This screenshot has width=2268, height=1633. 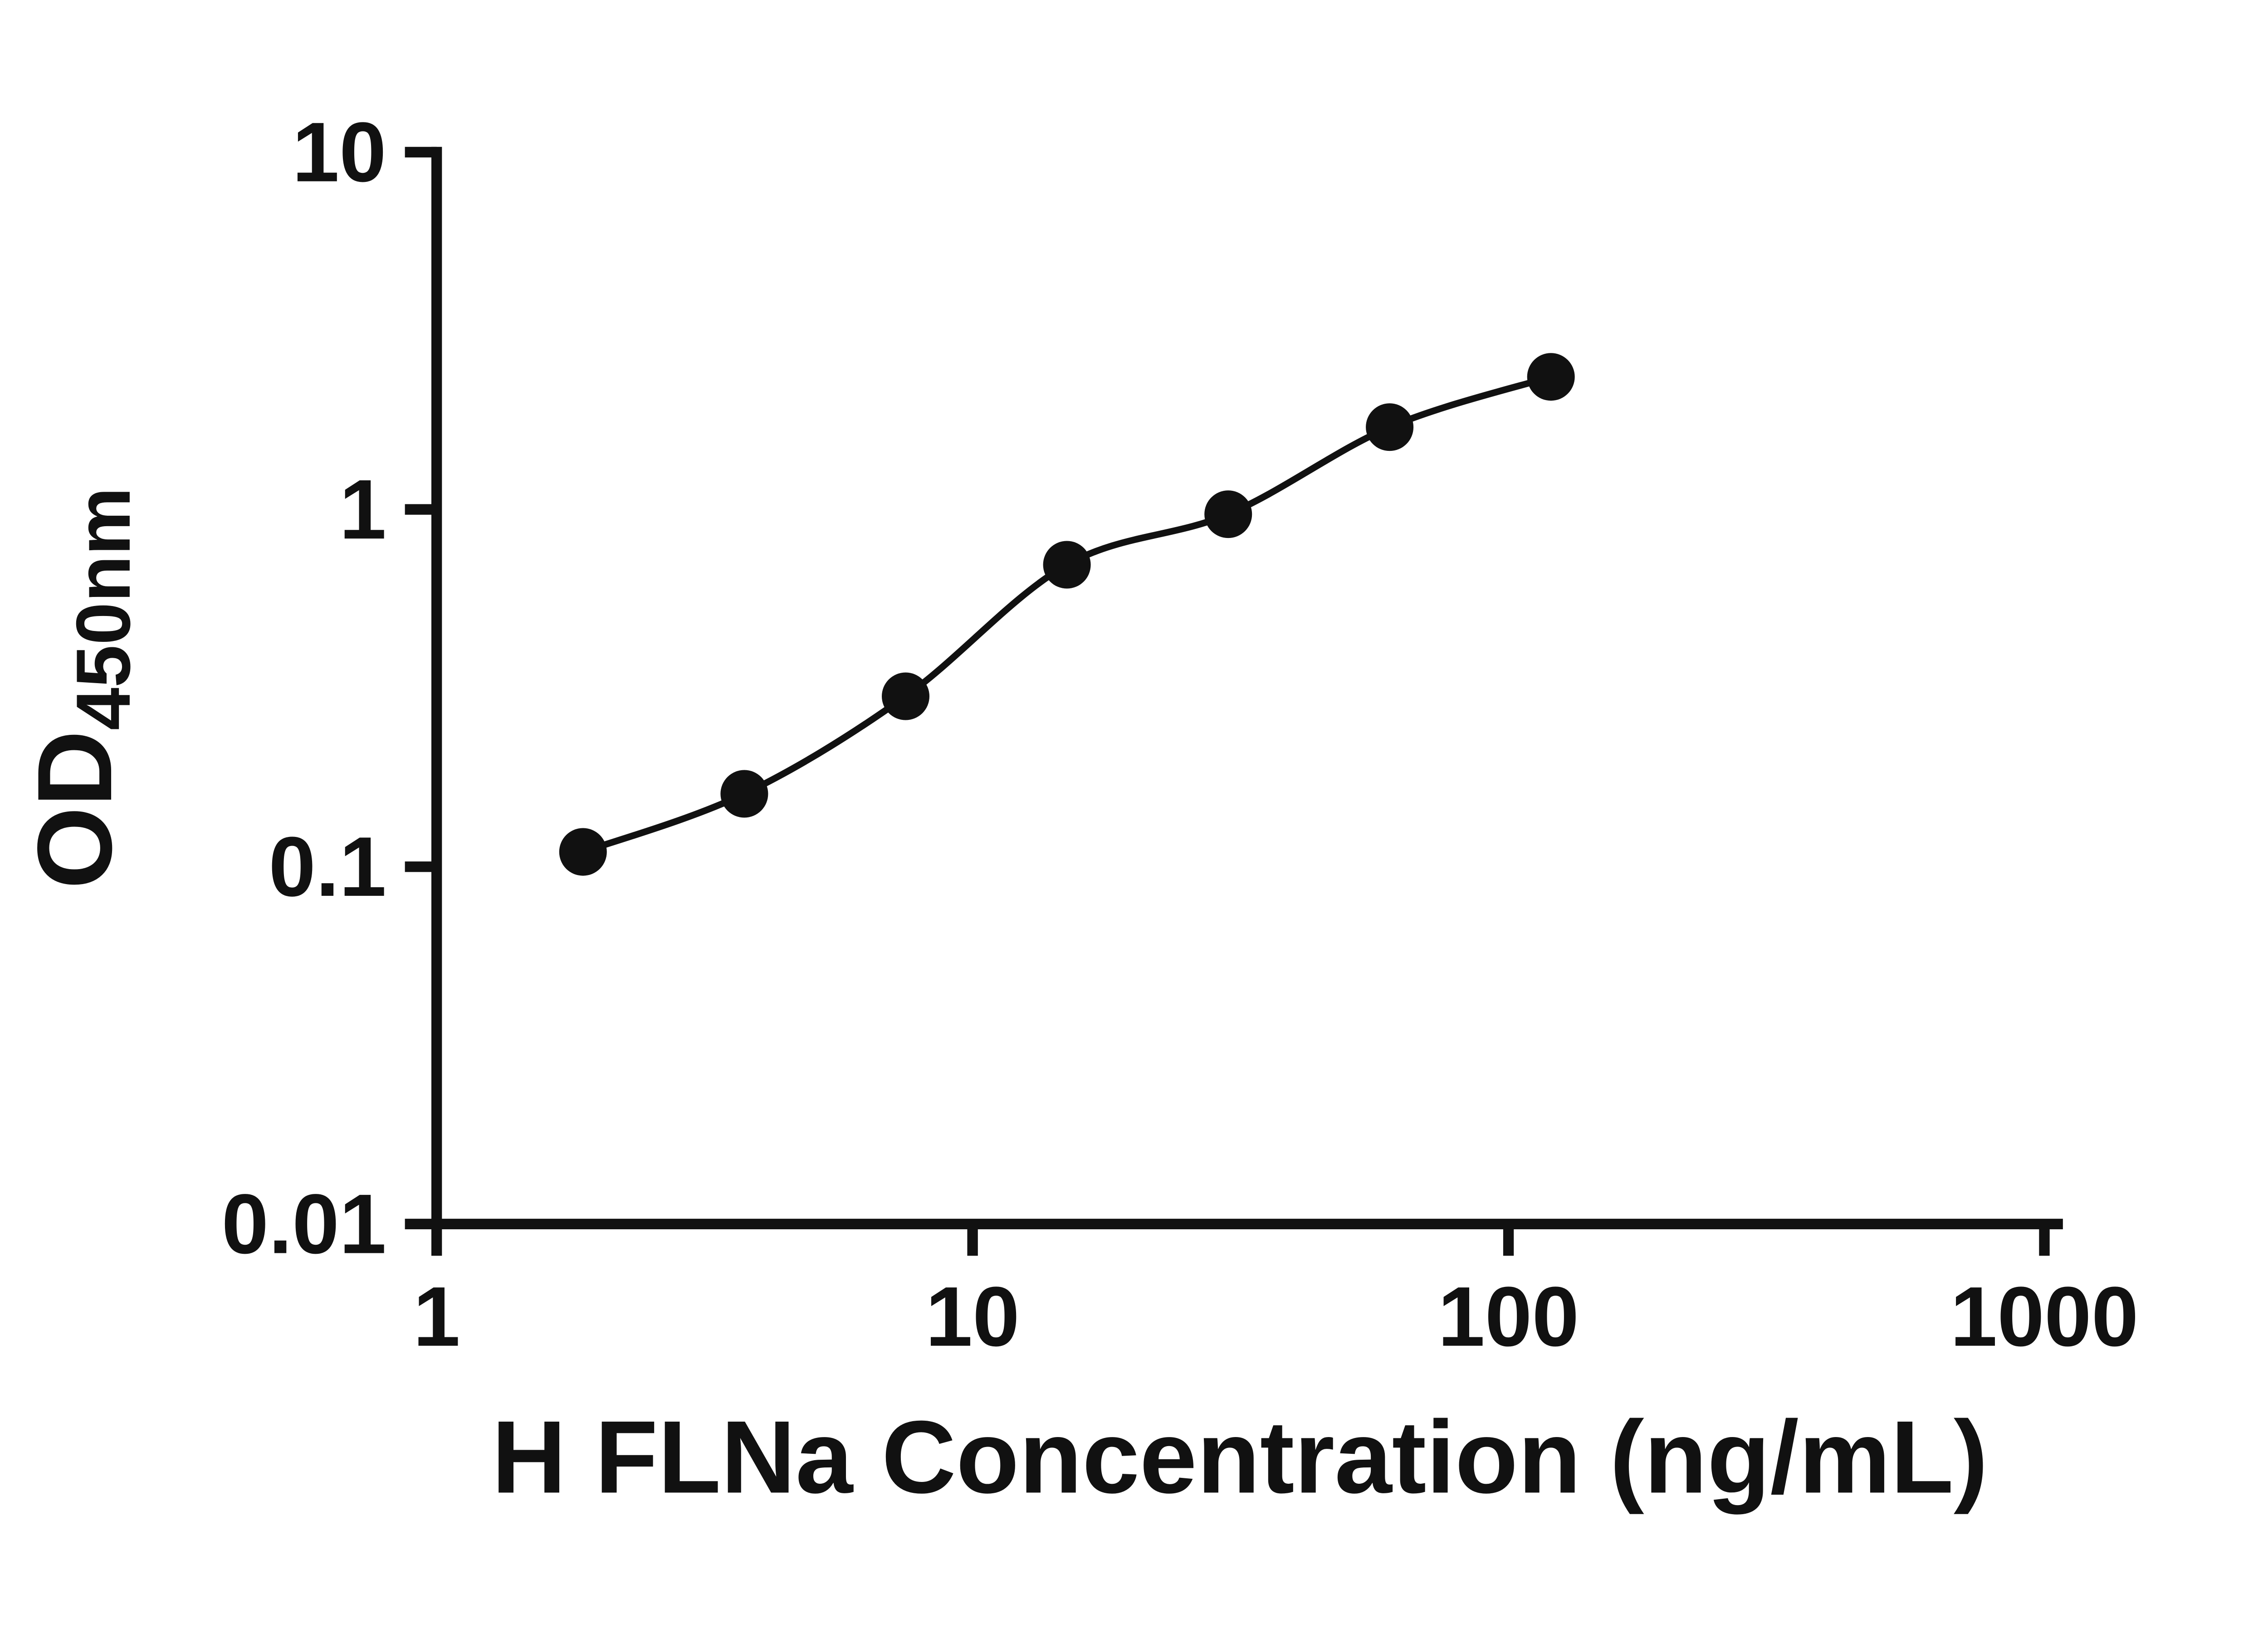 I want to click on y-tick-label: 0.01, so click(x=304, y=1224).